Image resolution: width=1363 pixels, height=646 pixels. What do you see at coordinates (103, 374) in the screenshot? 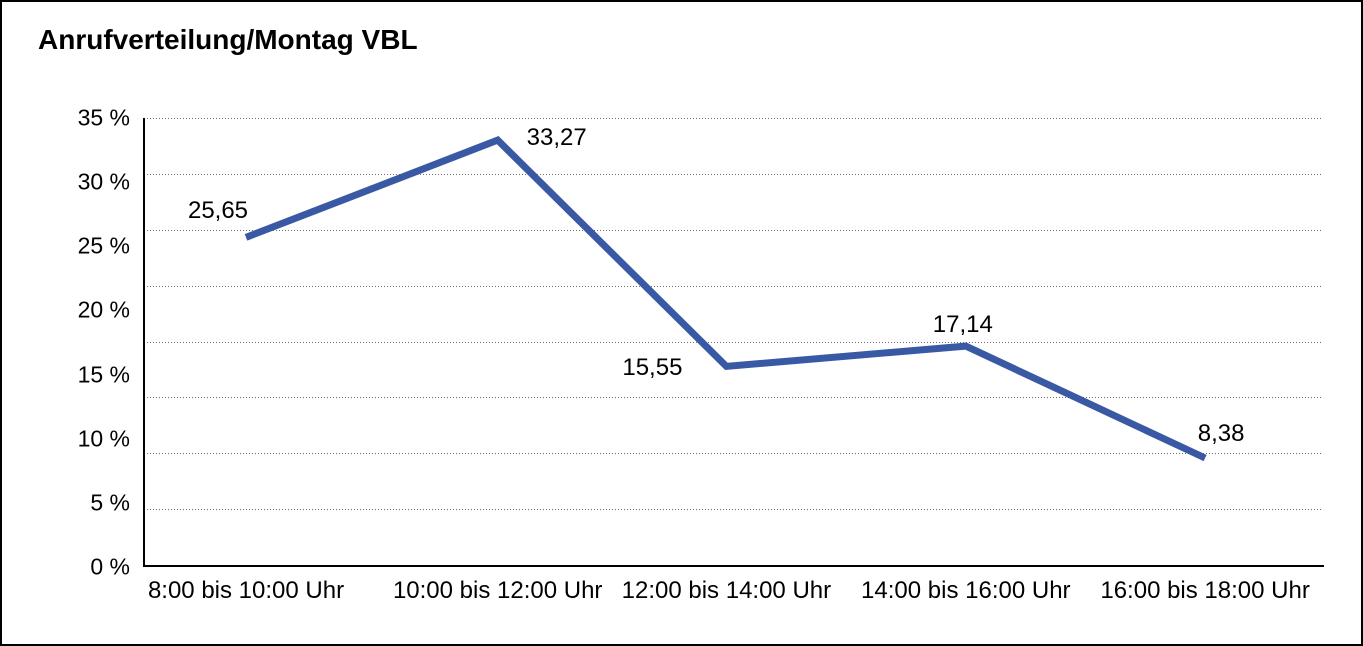
I see `y-axis-tick-label: 15 %` at bounding box center [103, 374].